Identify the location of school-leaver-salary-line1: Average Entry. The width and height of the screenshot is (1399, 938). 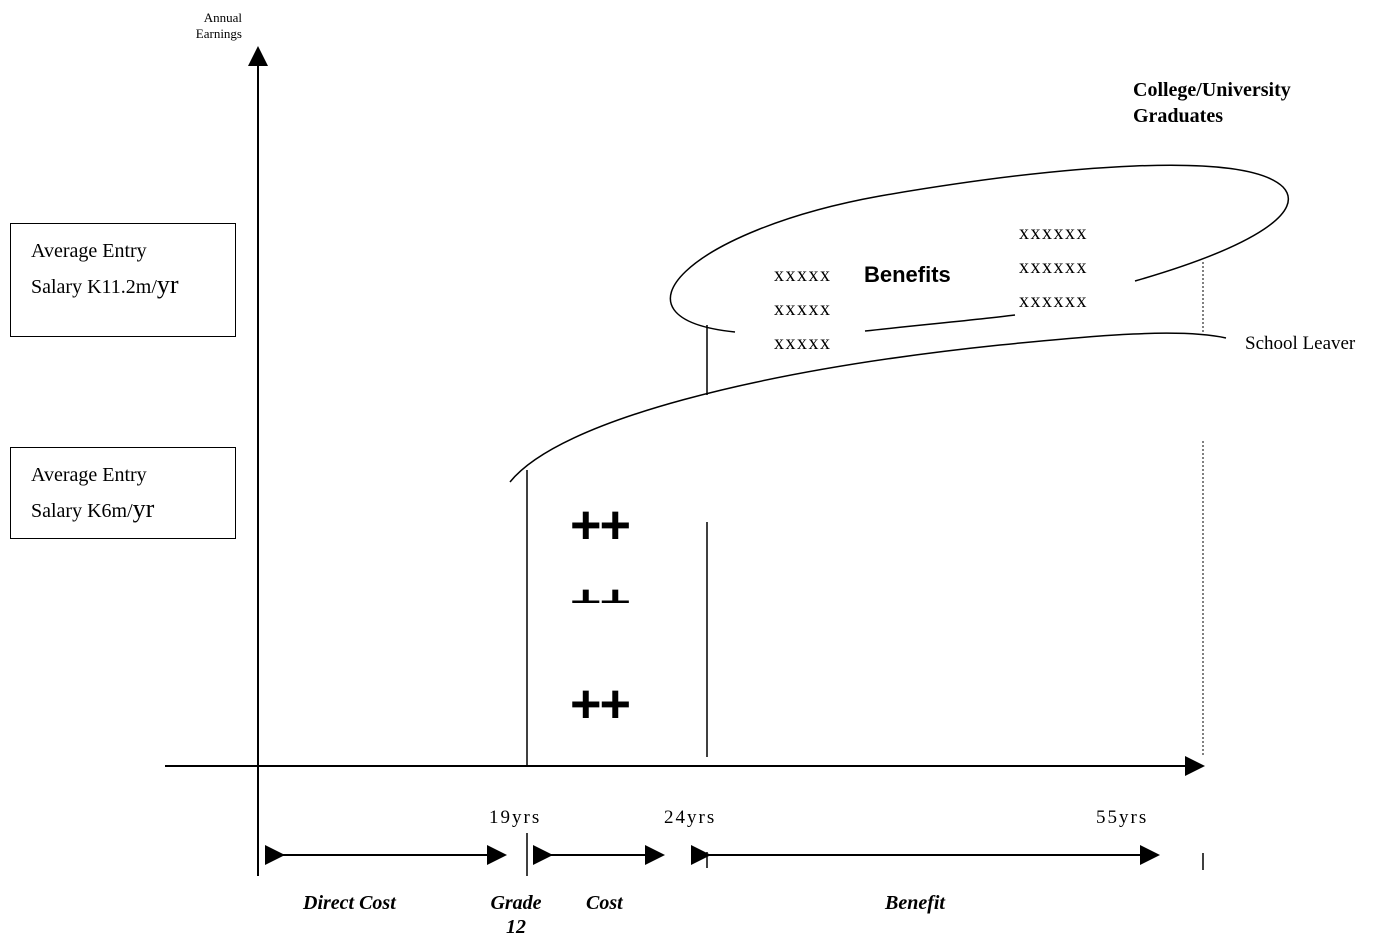
(89, 475).